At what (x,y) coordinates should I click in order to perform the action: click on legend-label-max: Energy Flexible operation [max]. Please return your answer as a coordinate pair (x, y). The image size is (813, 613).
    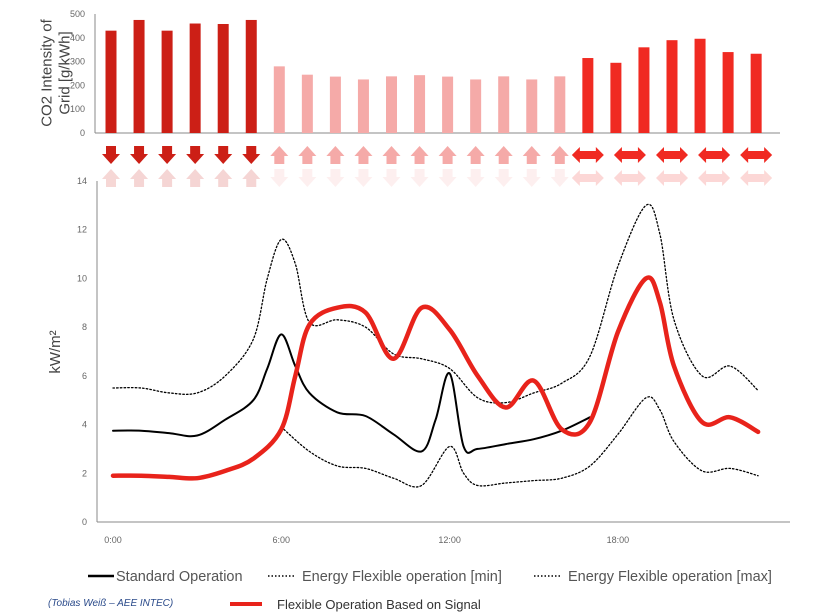
    Looking at the image, I should click on (670, 577).